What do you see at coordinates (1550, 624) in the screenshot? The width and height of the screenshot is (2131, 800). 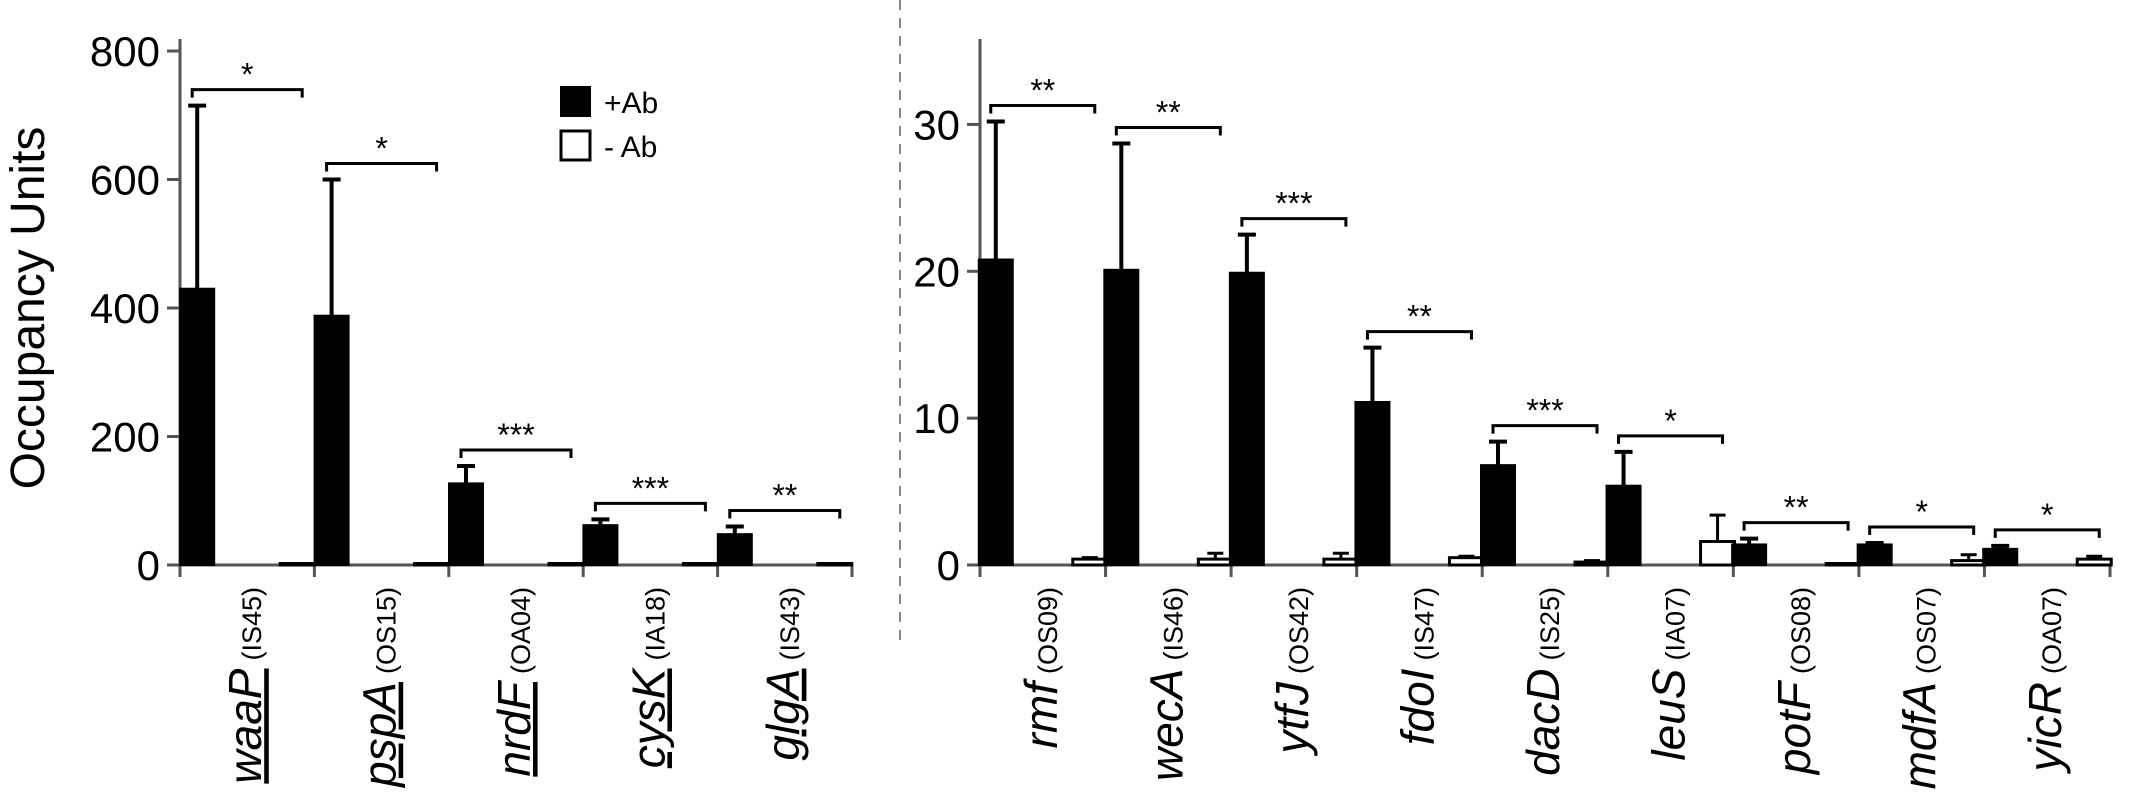 I see `site-code: (IS25)` at bounding box center [1550, 624].